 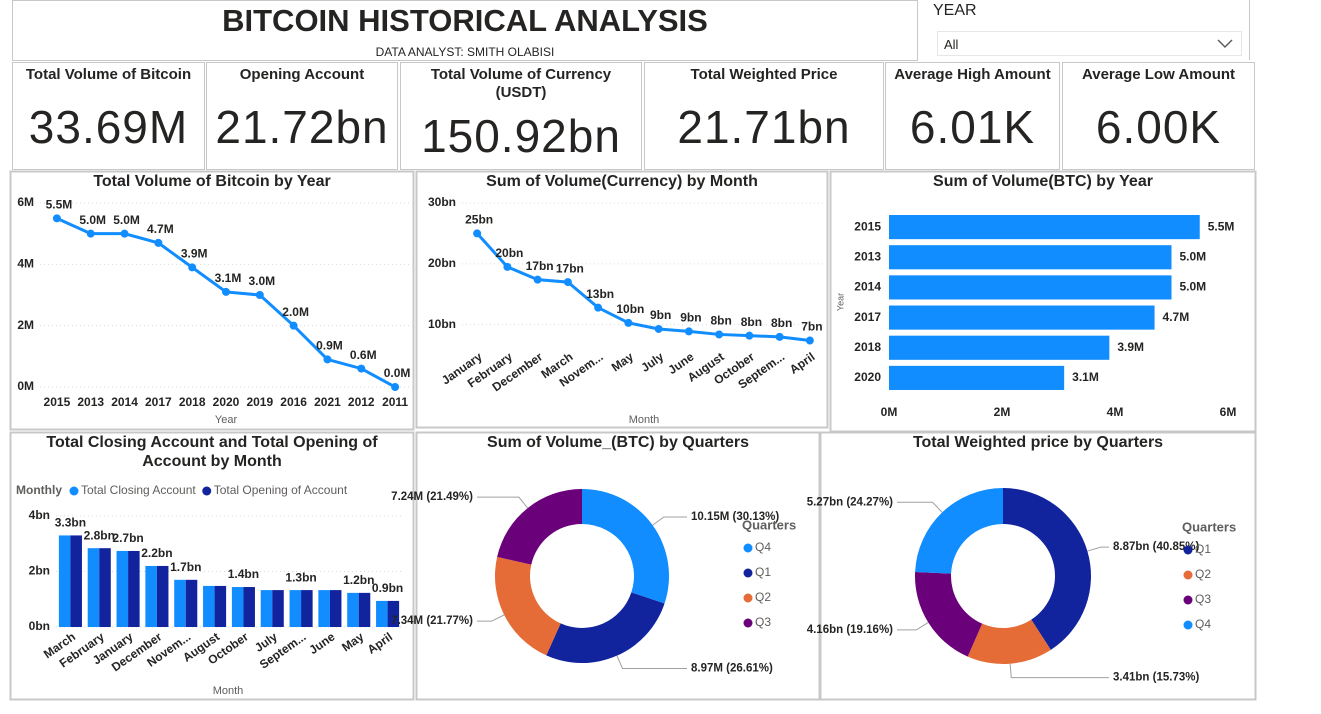 What do you see at coordinates (600, 294) in the screenshot?
I see `data-label: 13bn` at bounding box center [600, 294].